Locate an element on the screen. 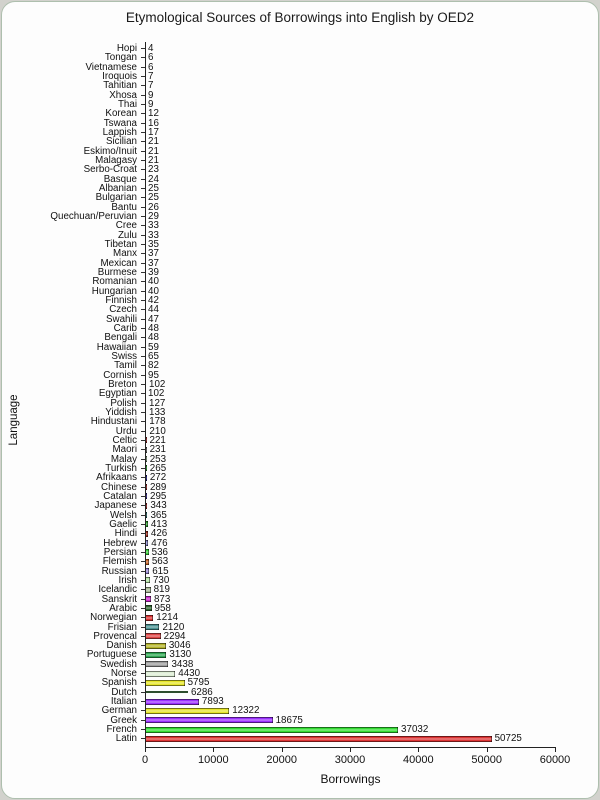  bar-row: Persian 536 is located at coordinates (278, 552).